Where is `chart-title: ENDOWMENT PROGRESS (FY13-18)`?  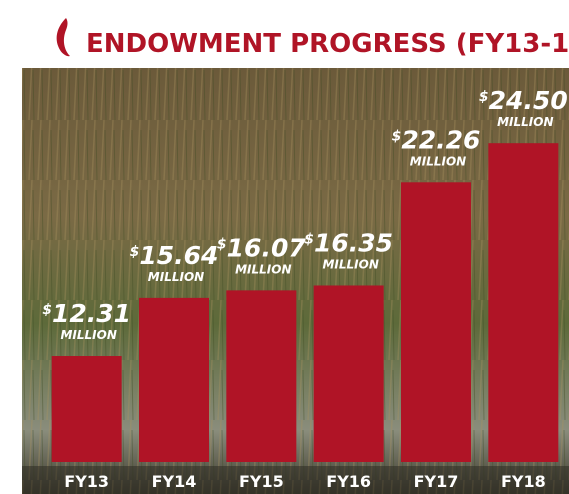 chart-title: ENDOWMENT PROGRESS (FY13-18) is located at coordinates (327, 44).